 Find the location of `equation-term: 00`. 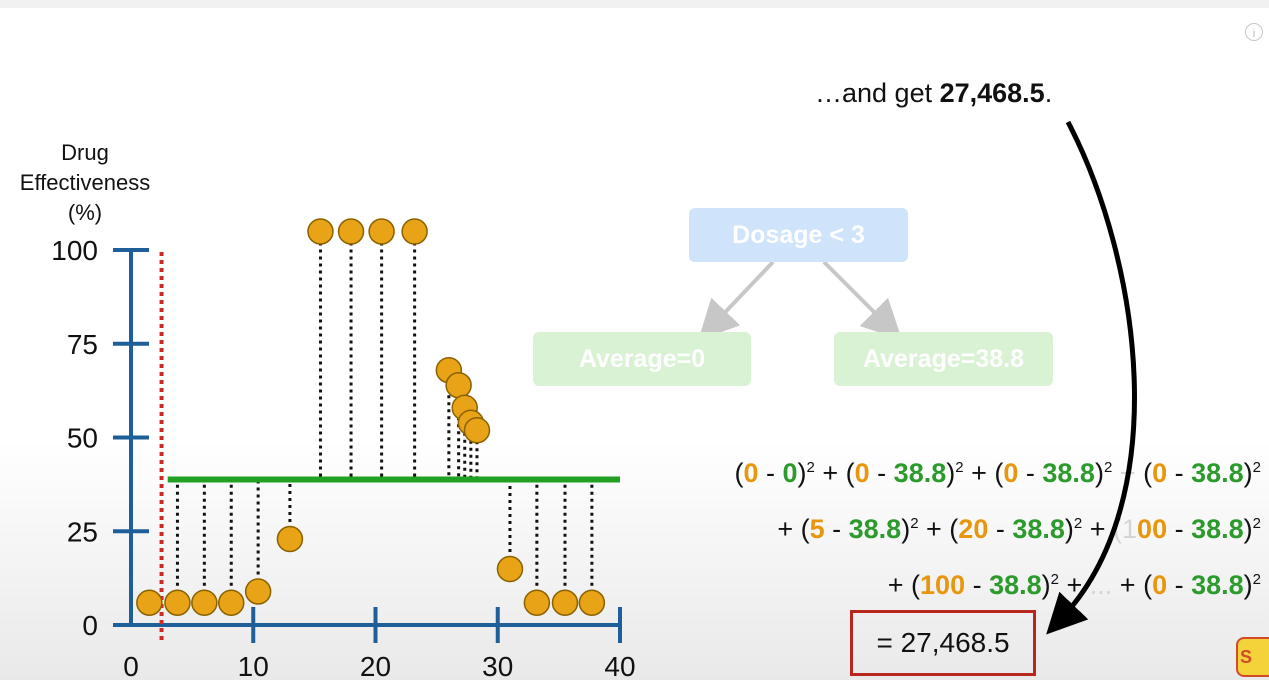

equation-term: 00 is located at coordinates (1152, 529).